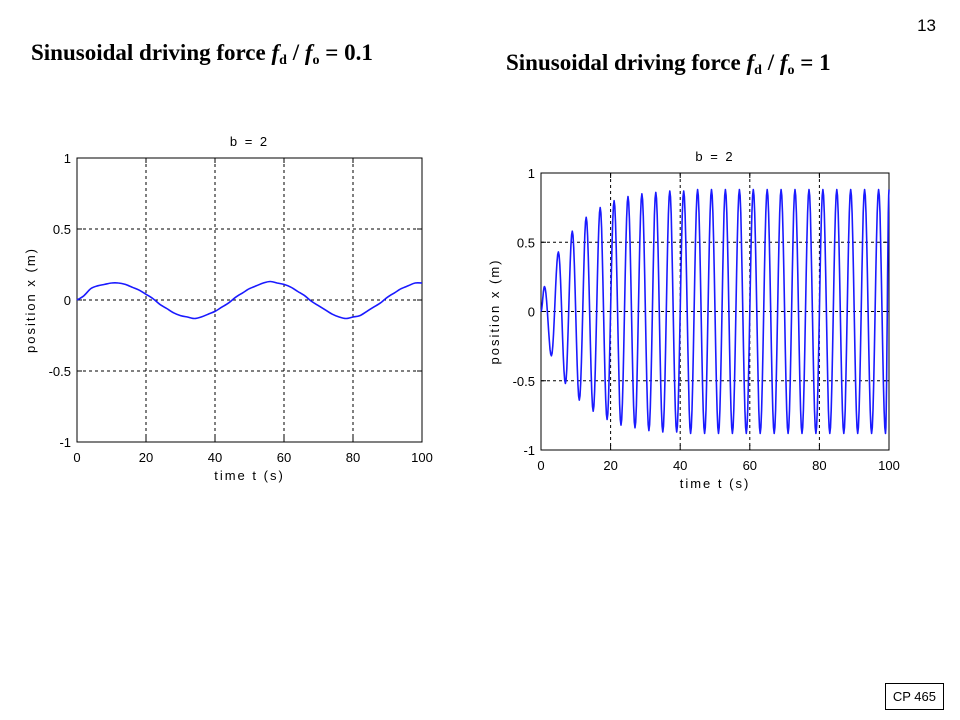  I want to click on chart0-tick-label-y-2: 0, so click(67, 300).